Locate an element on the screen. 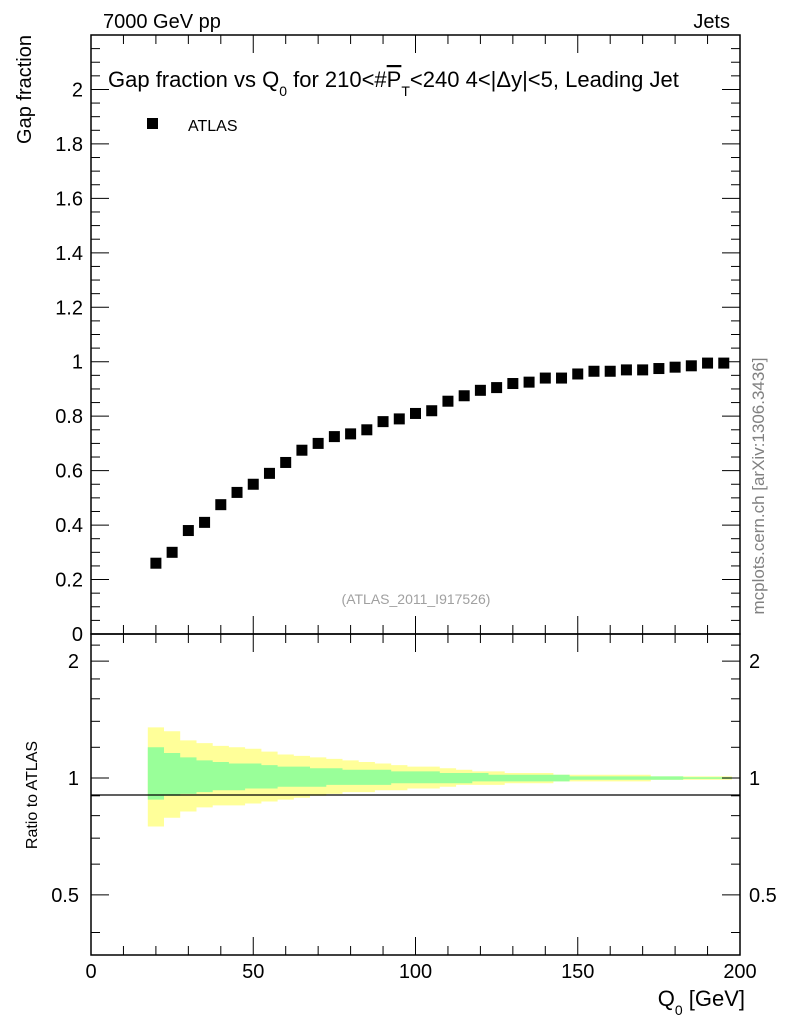 The width and height of the screenshot is (786, 1024). legend-label-atlas: ATLAS is located at coordinates (213, 126).